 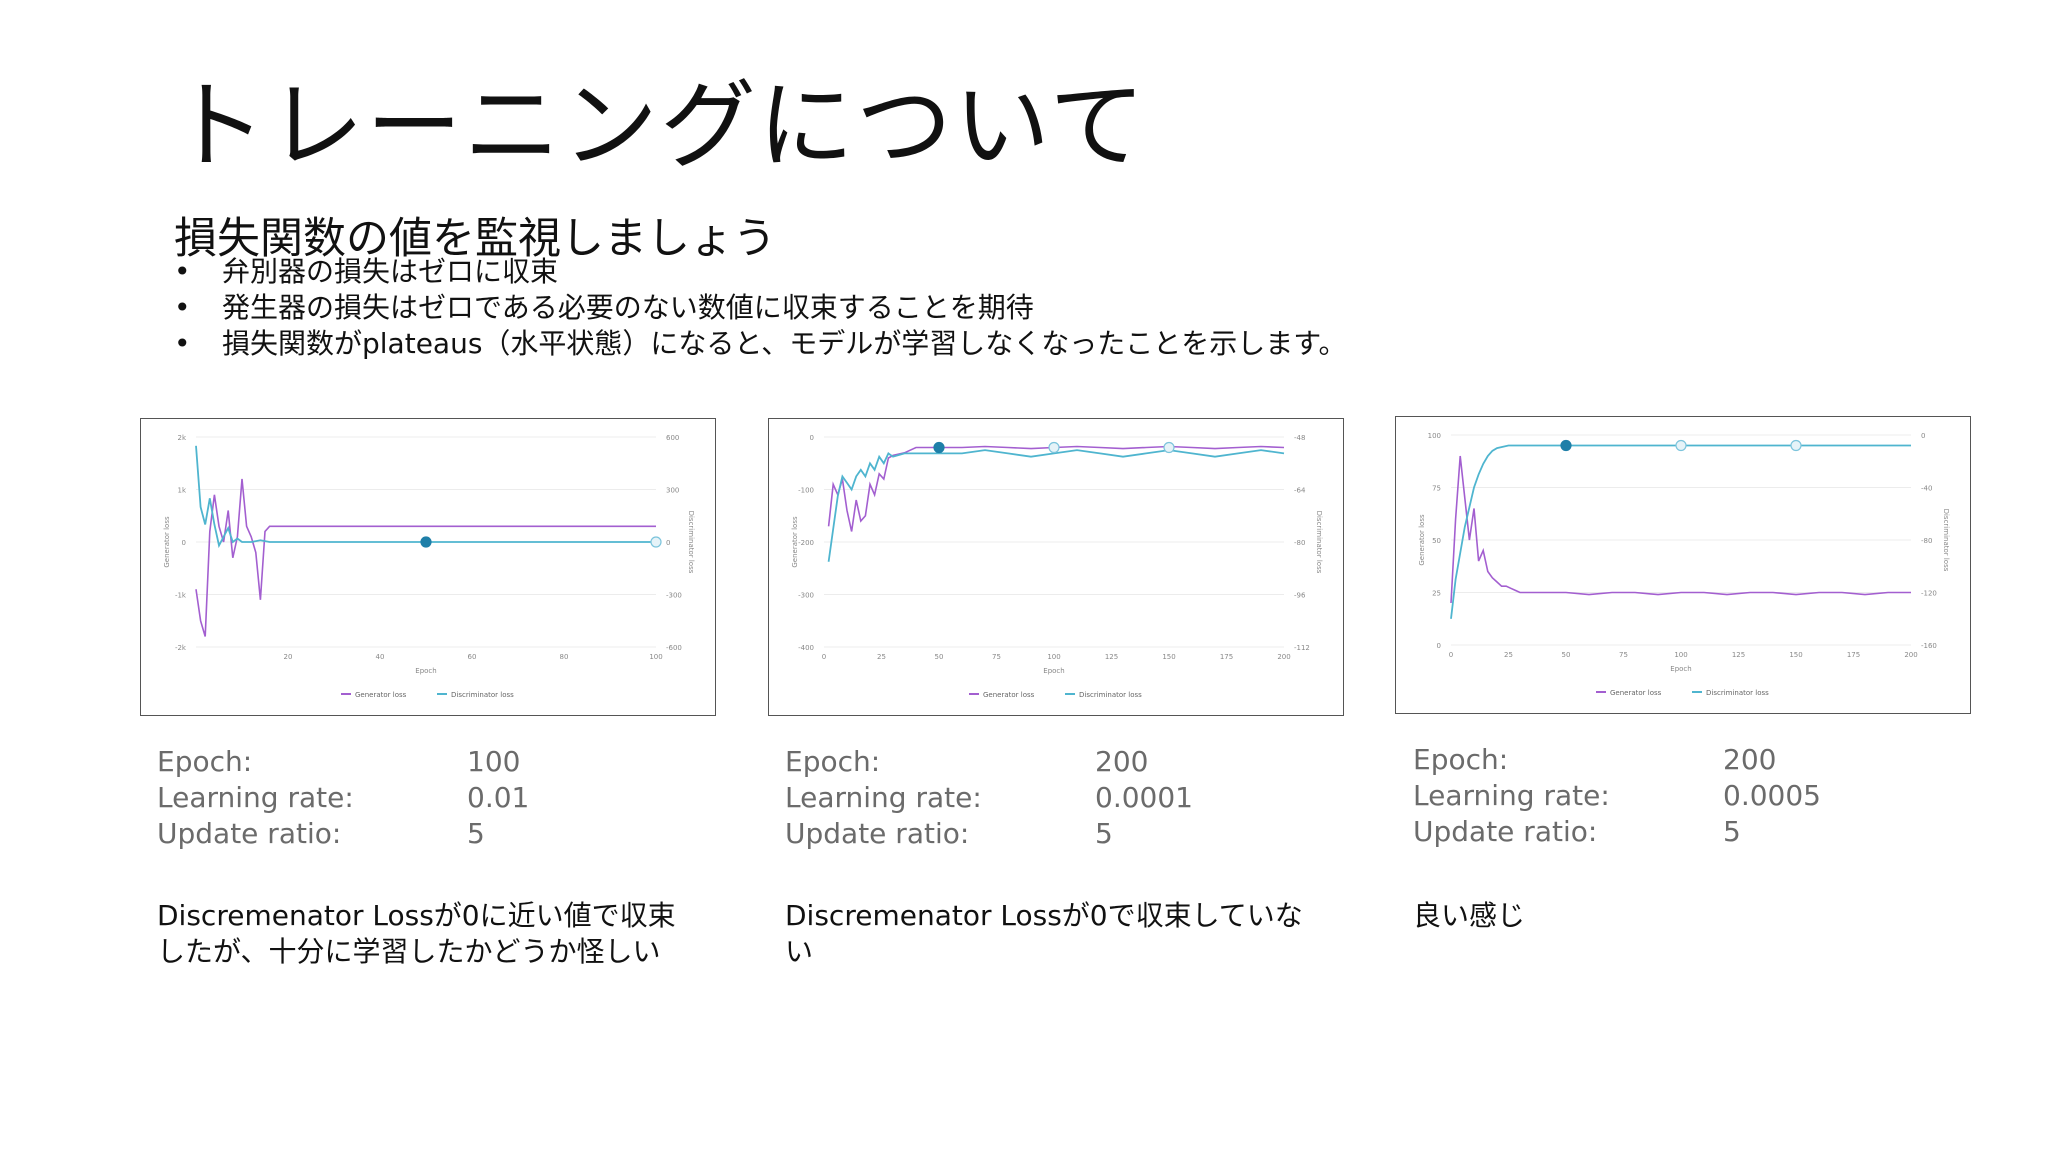 I want to click on x-tick-label: 40, so click(x=380, y=657).